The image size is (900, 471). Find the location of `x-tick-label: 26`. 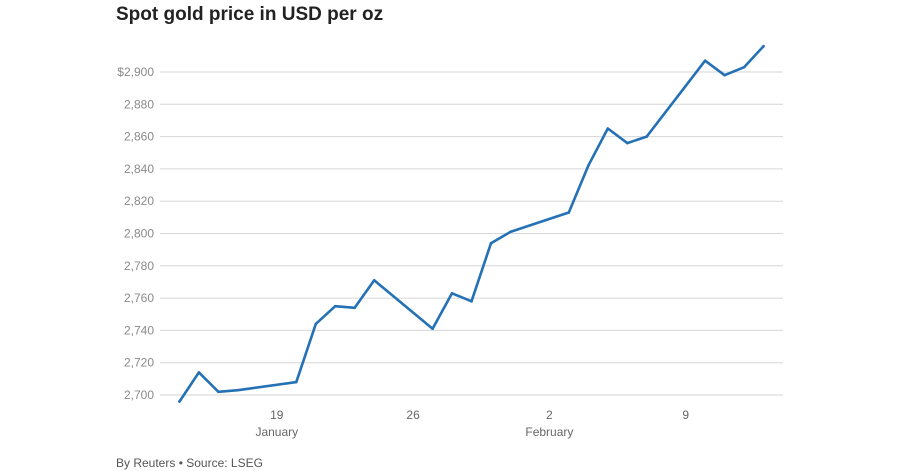

x-tick-label: 26 is located at coordinates (413, 415).